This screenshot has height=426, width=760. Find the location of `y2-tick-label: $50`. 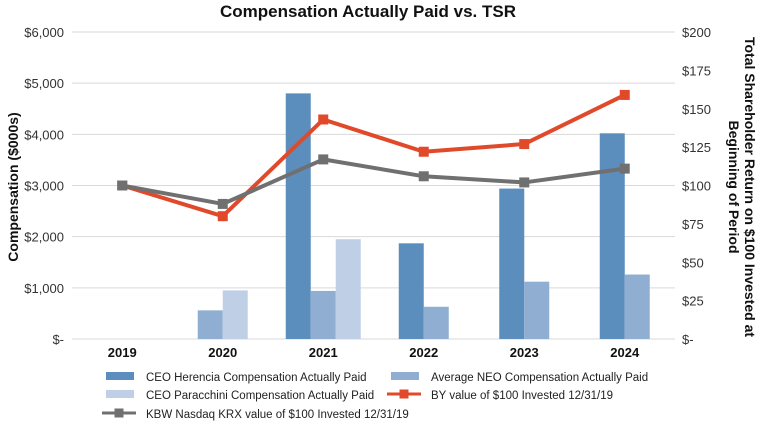

y2-tick-label: $50 is located at coordinates (693, 262).